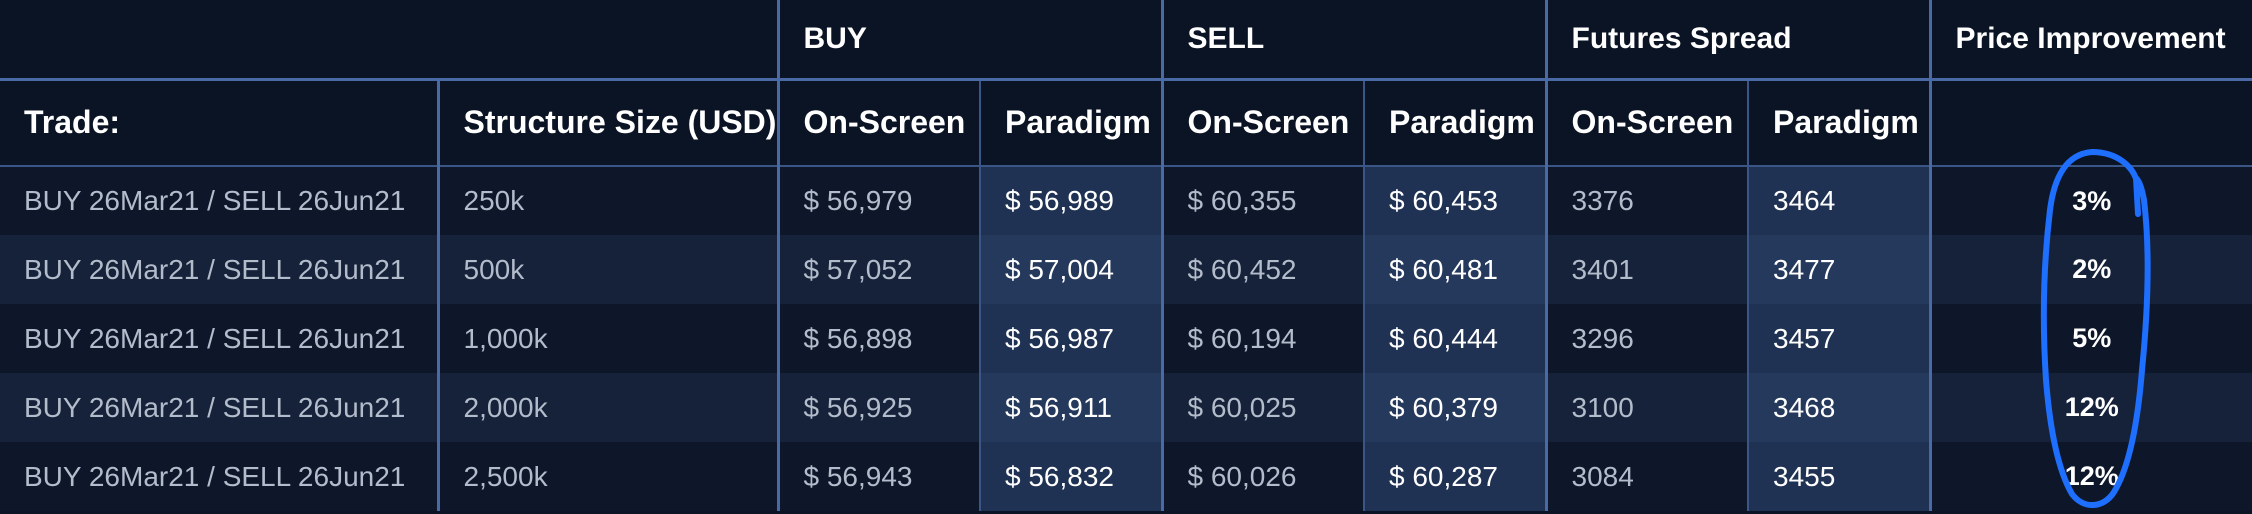  What do you see at coordinates (1262, 122) in the screenshot?
I see `header-sell-onscreen: On-Screen` at bounding box center [1262, 122].